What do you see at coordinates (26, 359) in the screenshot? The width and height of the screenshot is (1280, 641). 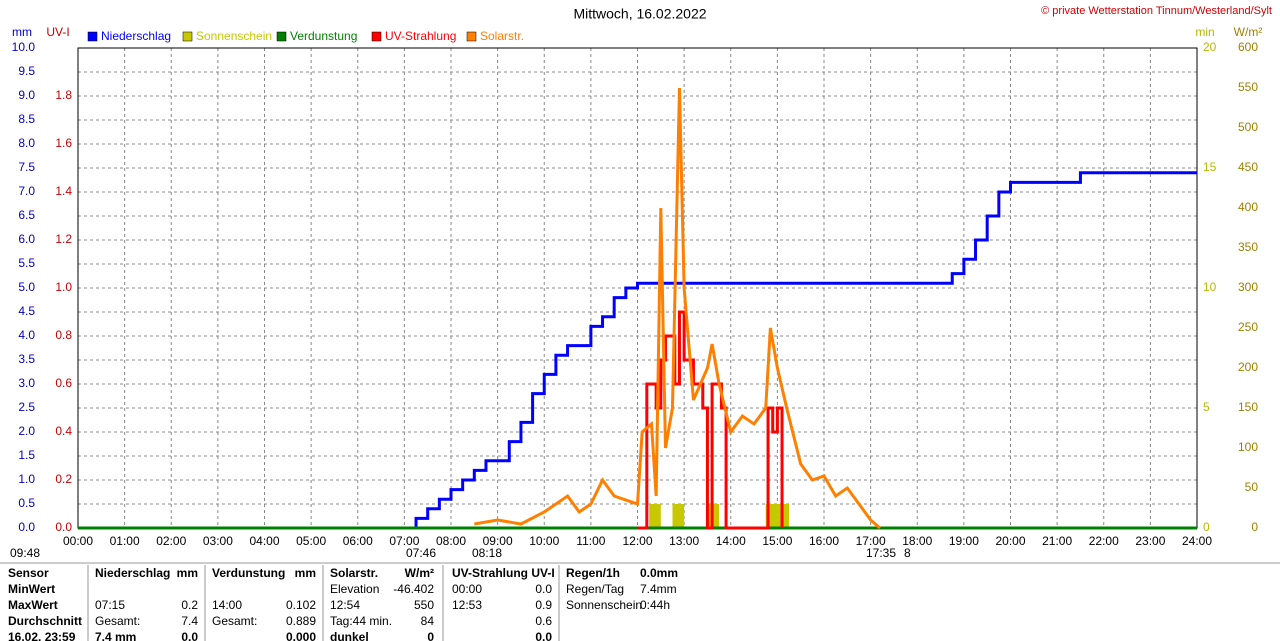 I see `y-tick-label: 3.5` at bounding box center [26, 359].